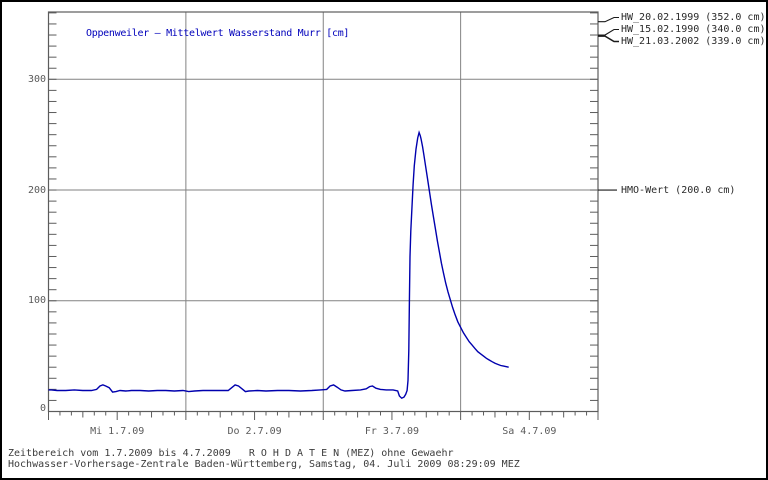  Describe the element at coordinates (693, 17) in the screenshot. I see `hw-mark-label: HW_20.02.1999 (352.0 cm)` at that location.